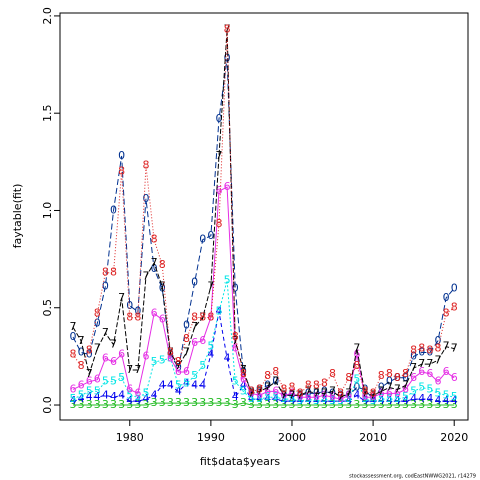 The image size is (480, 480). What do you see at coordinates (47, 308) in the screenshot?
I see `y-tick-label: 0.5` at bounding box center [47, 308].